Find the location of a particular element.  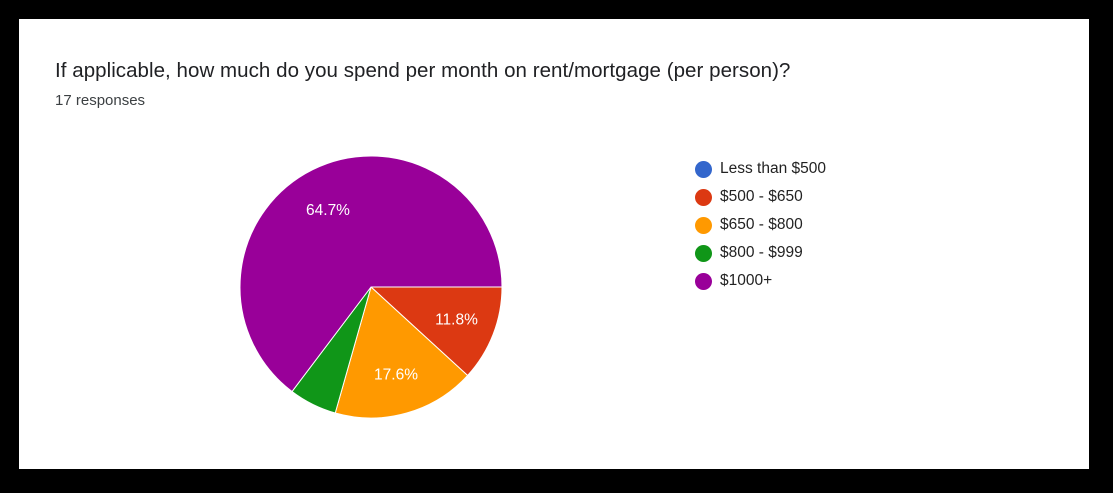

slice-percentage-label: 64.7% is located at coordinates (328, 210).